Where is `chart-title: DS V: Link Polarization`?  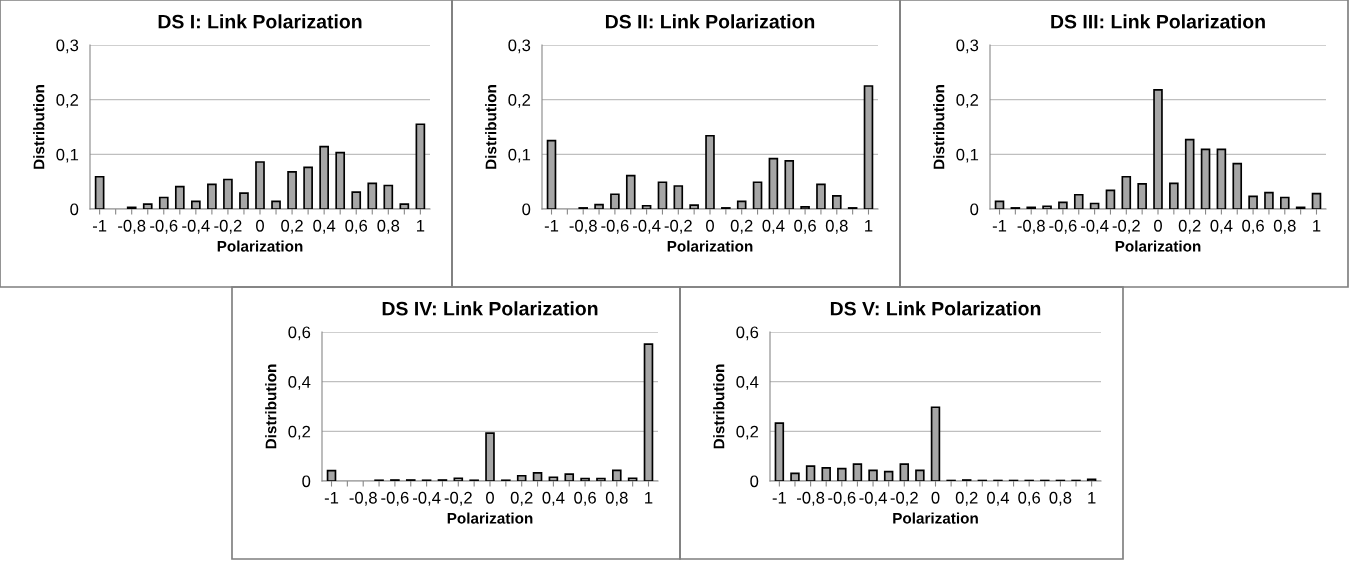 chart-title: DS V: Link Polarization is located at coordinates (935, 308).